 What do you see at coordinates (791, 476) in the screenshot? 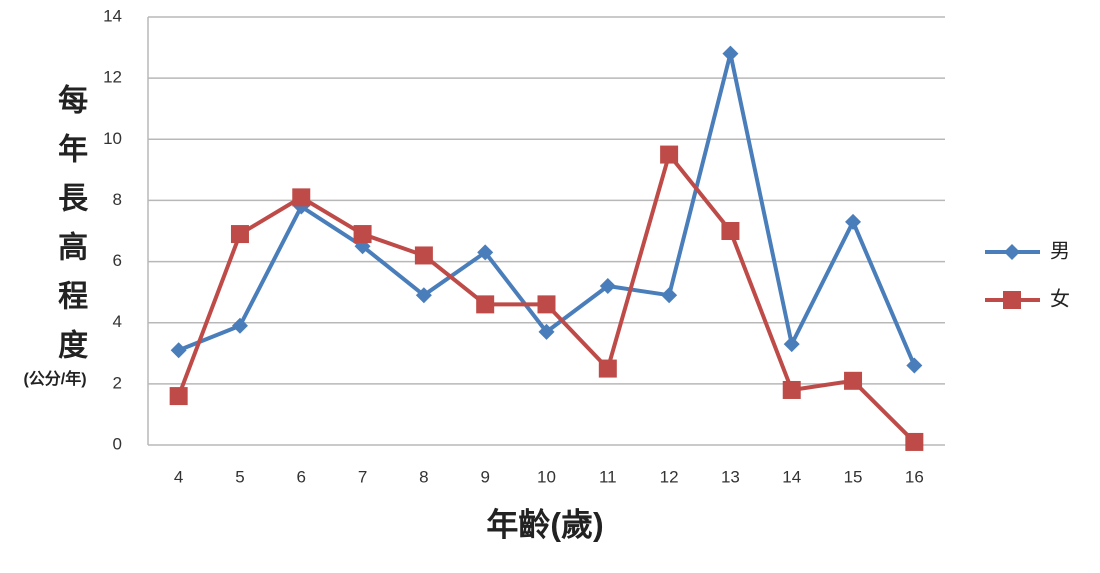
I see `x-tick-label: 14` at bounding box center [791, 476].